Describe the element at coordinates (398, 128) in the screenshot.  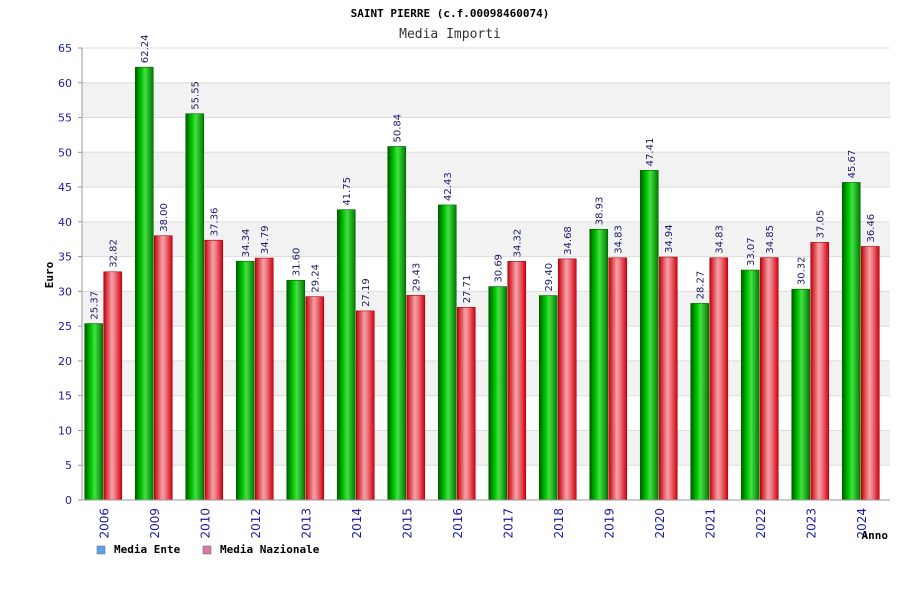
I see `data-label: 50.84` at that location.